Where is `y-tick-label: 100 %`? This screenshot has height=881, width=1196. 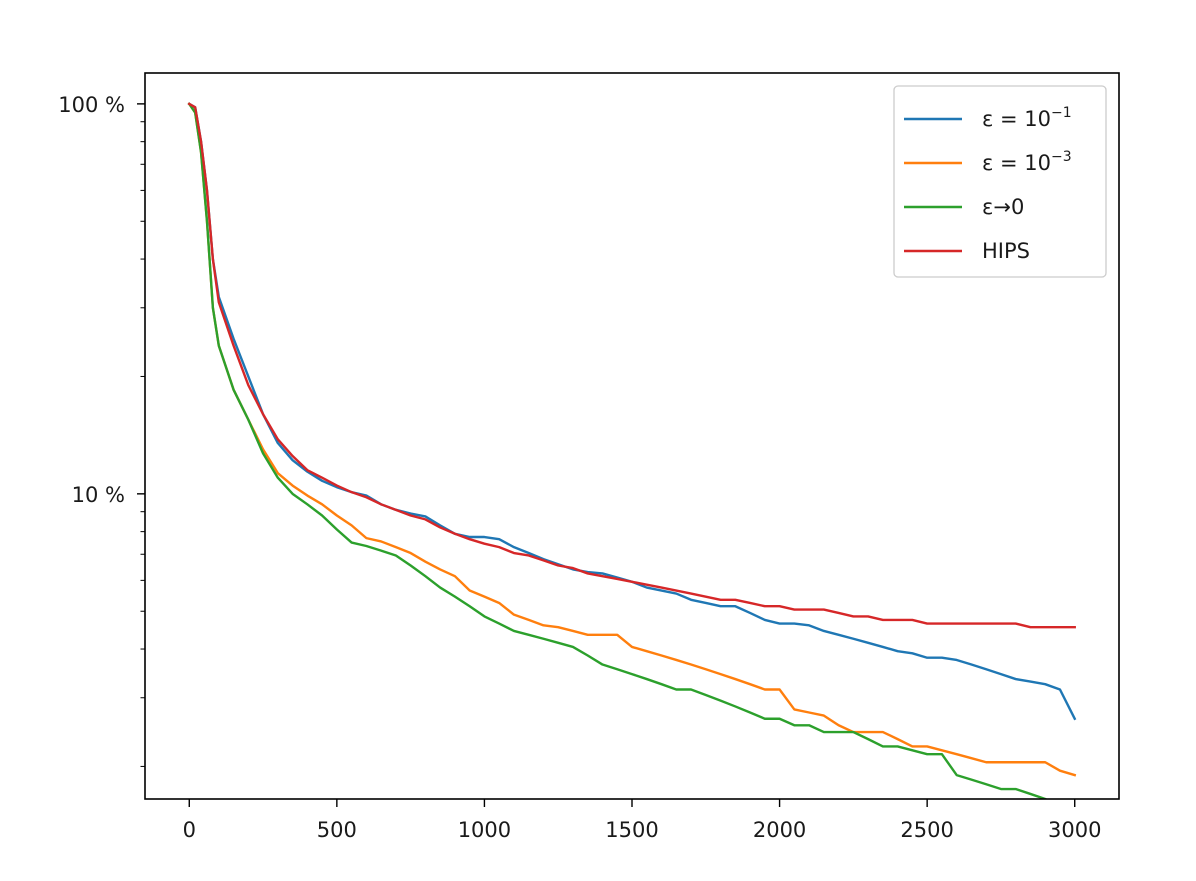
y-tick-label: 100 % is located at coordinates (91, 105).